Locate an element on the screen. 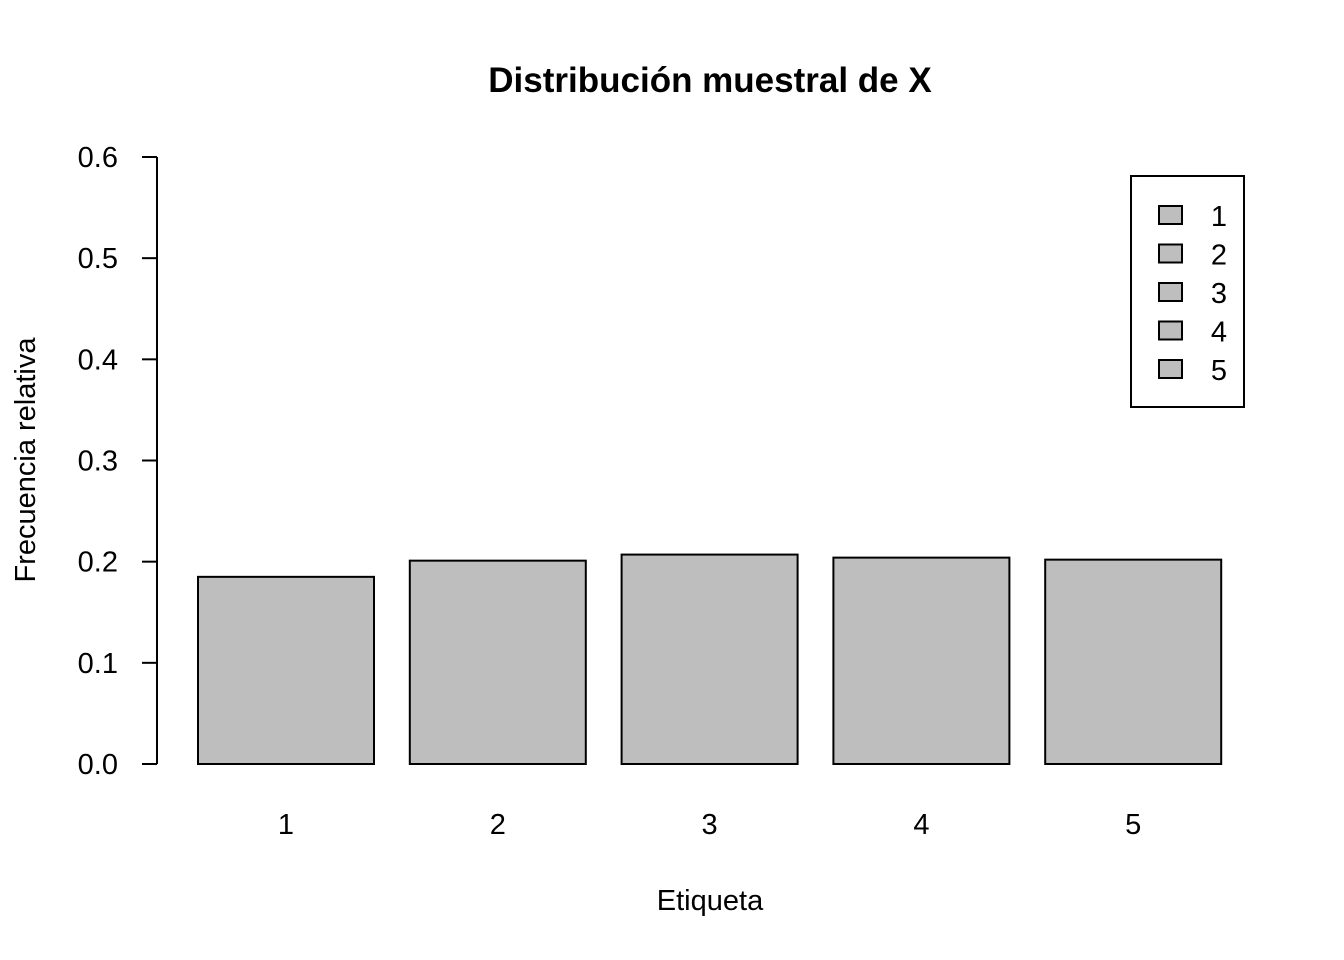 The width and height of the screenshot is (1344, 960). legend: 1 2 3 4 5 is located at coordinates (1187, 291).